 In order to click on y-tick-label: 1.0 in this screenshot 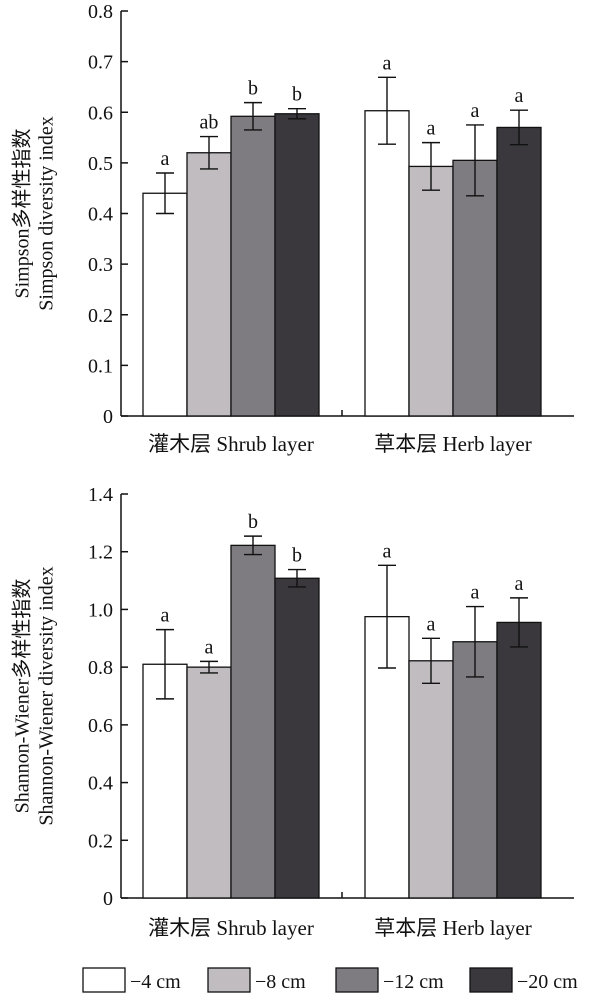, I will do `click(100, 610)`.